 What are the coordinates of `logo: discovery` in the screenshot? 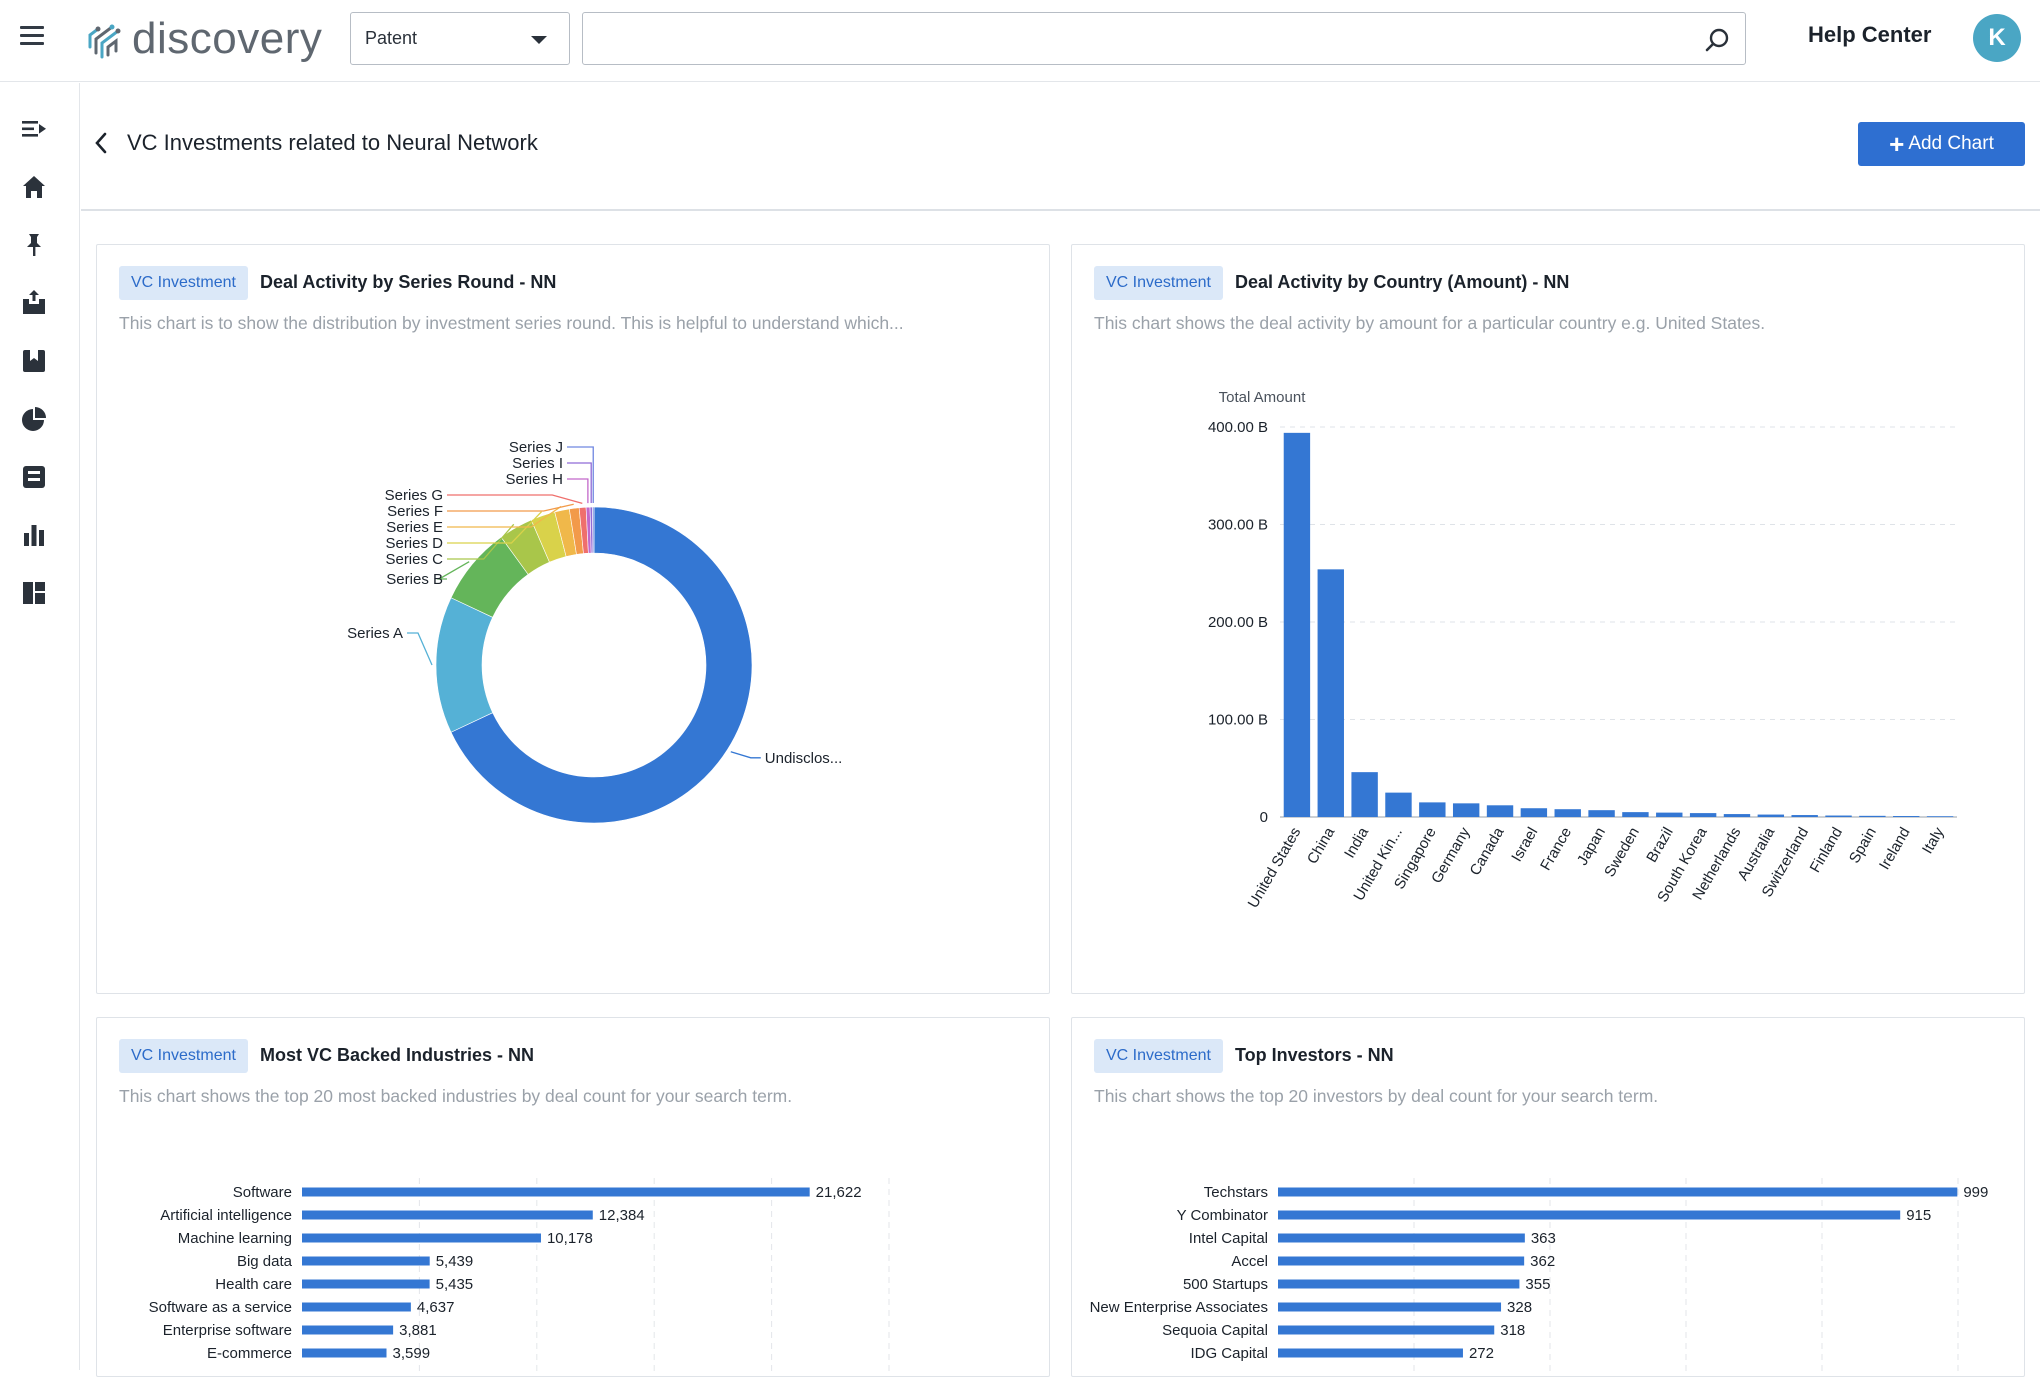 It's located at (203, 39).